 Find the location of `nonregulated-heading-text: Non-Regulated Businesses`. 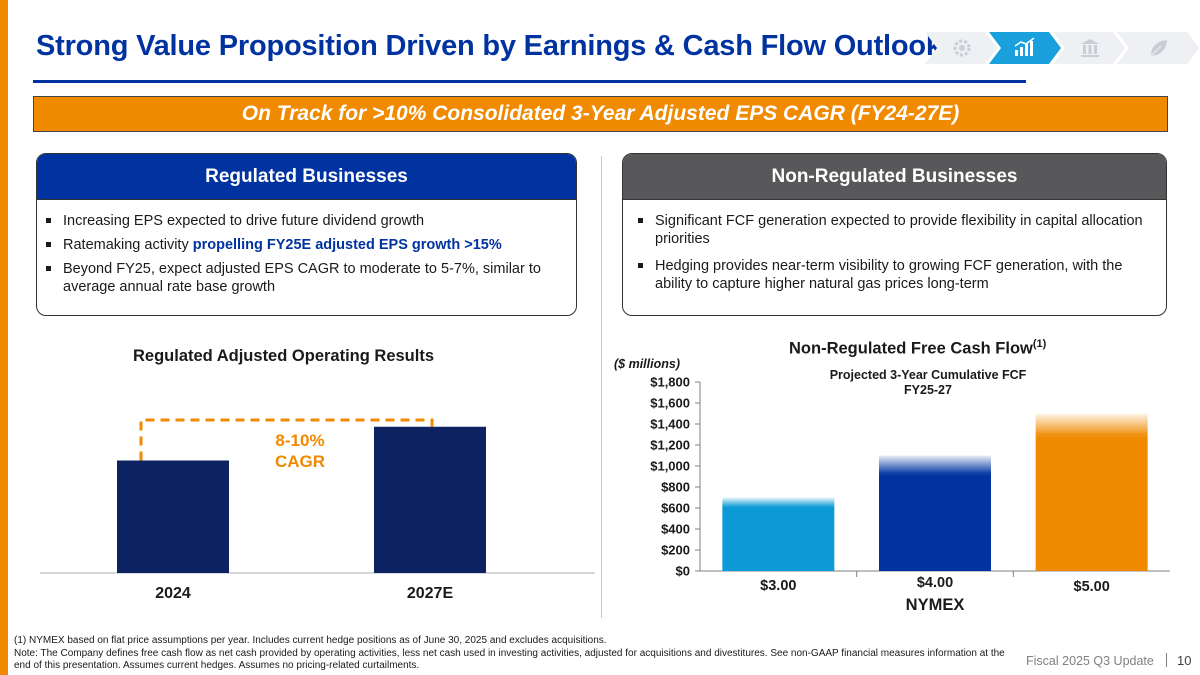

nonregulated-heading-text: Non-Regulated Businesses is located at coordinates (894, 176).